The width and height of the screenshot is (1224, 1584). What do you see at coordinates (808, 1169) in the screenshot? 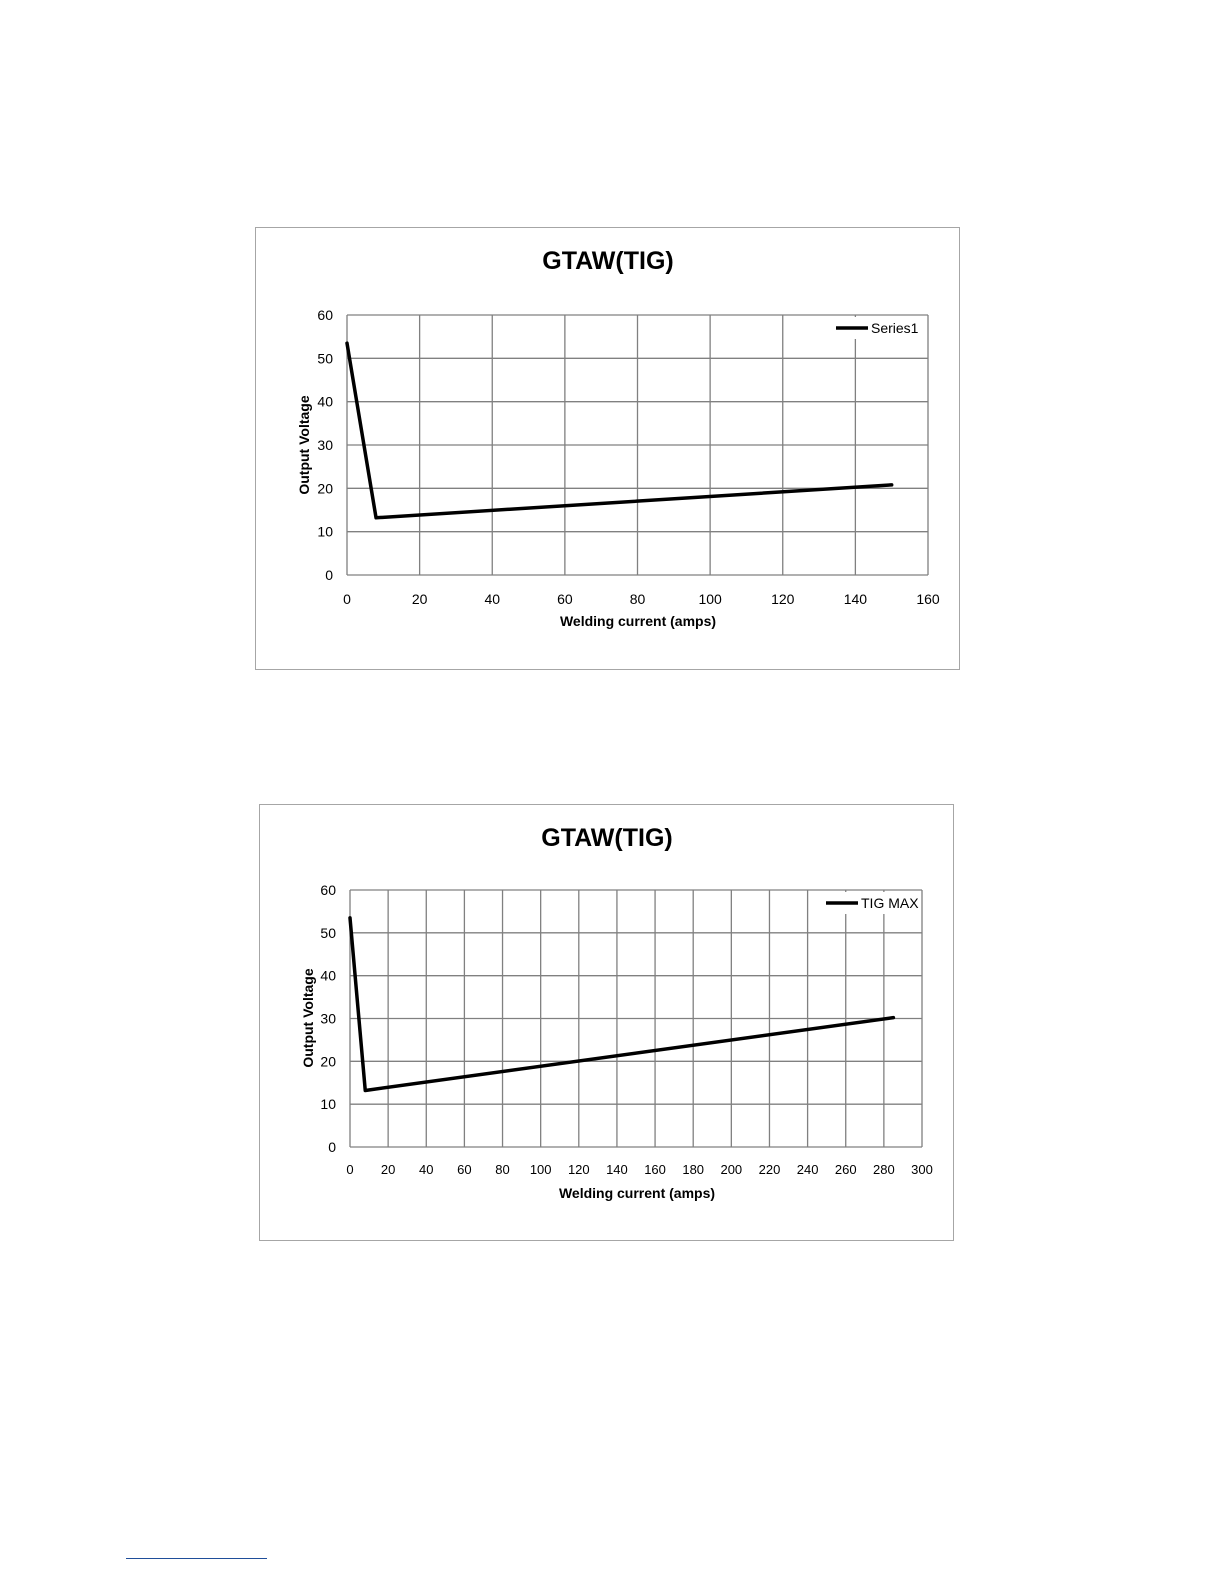
I see `x-tick-label: 240` at bounding box center [808, 1169].